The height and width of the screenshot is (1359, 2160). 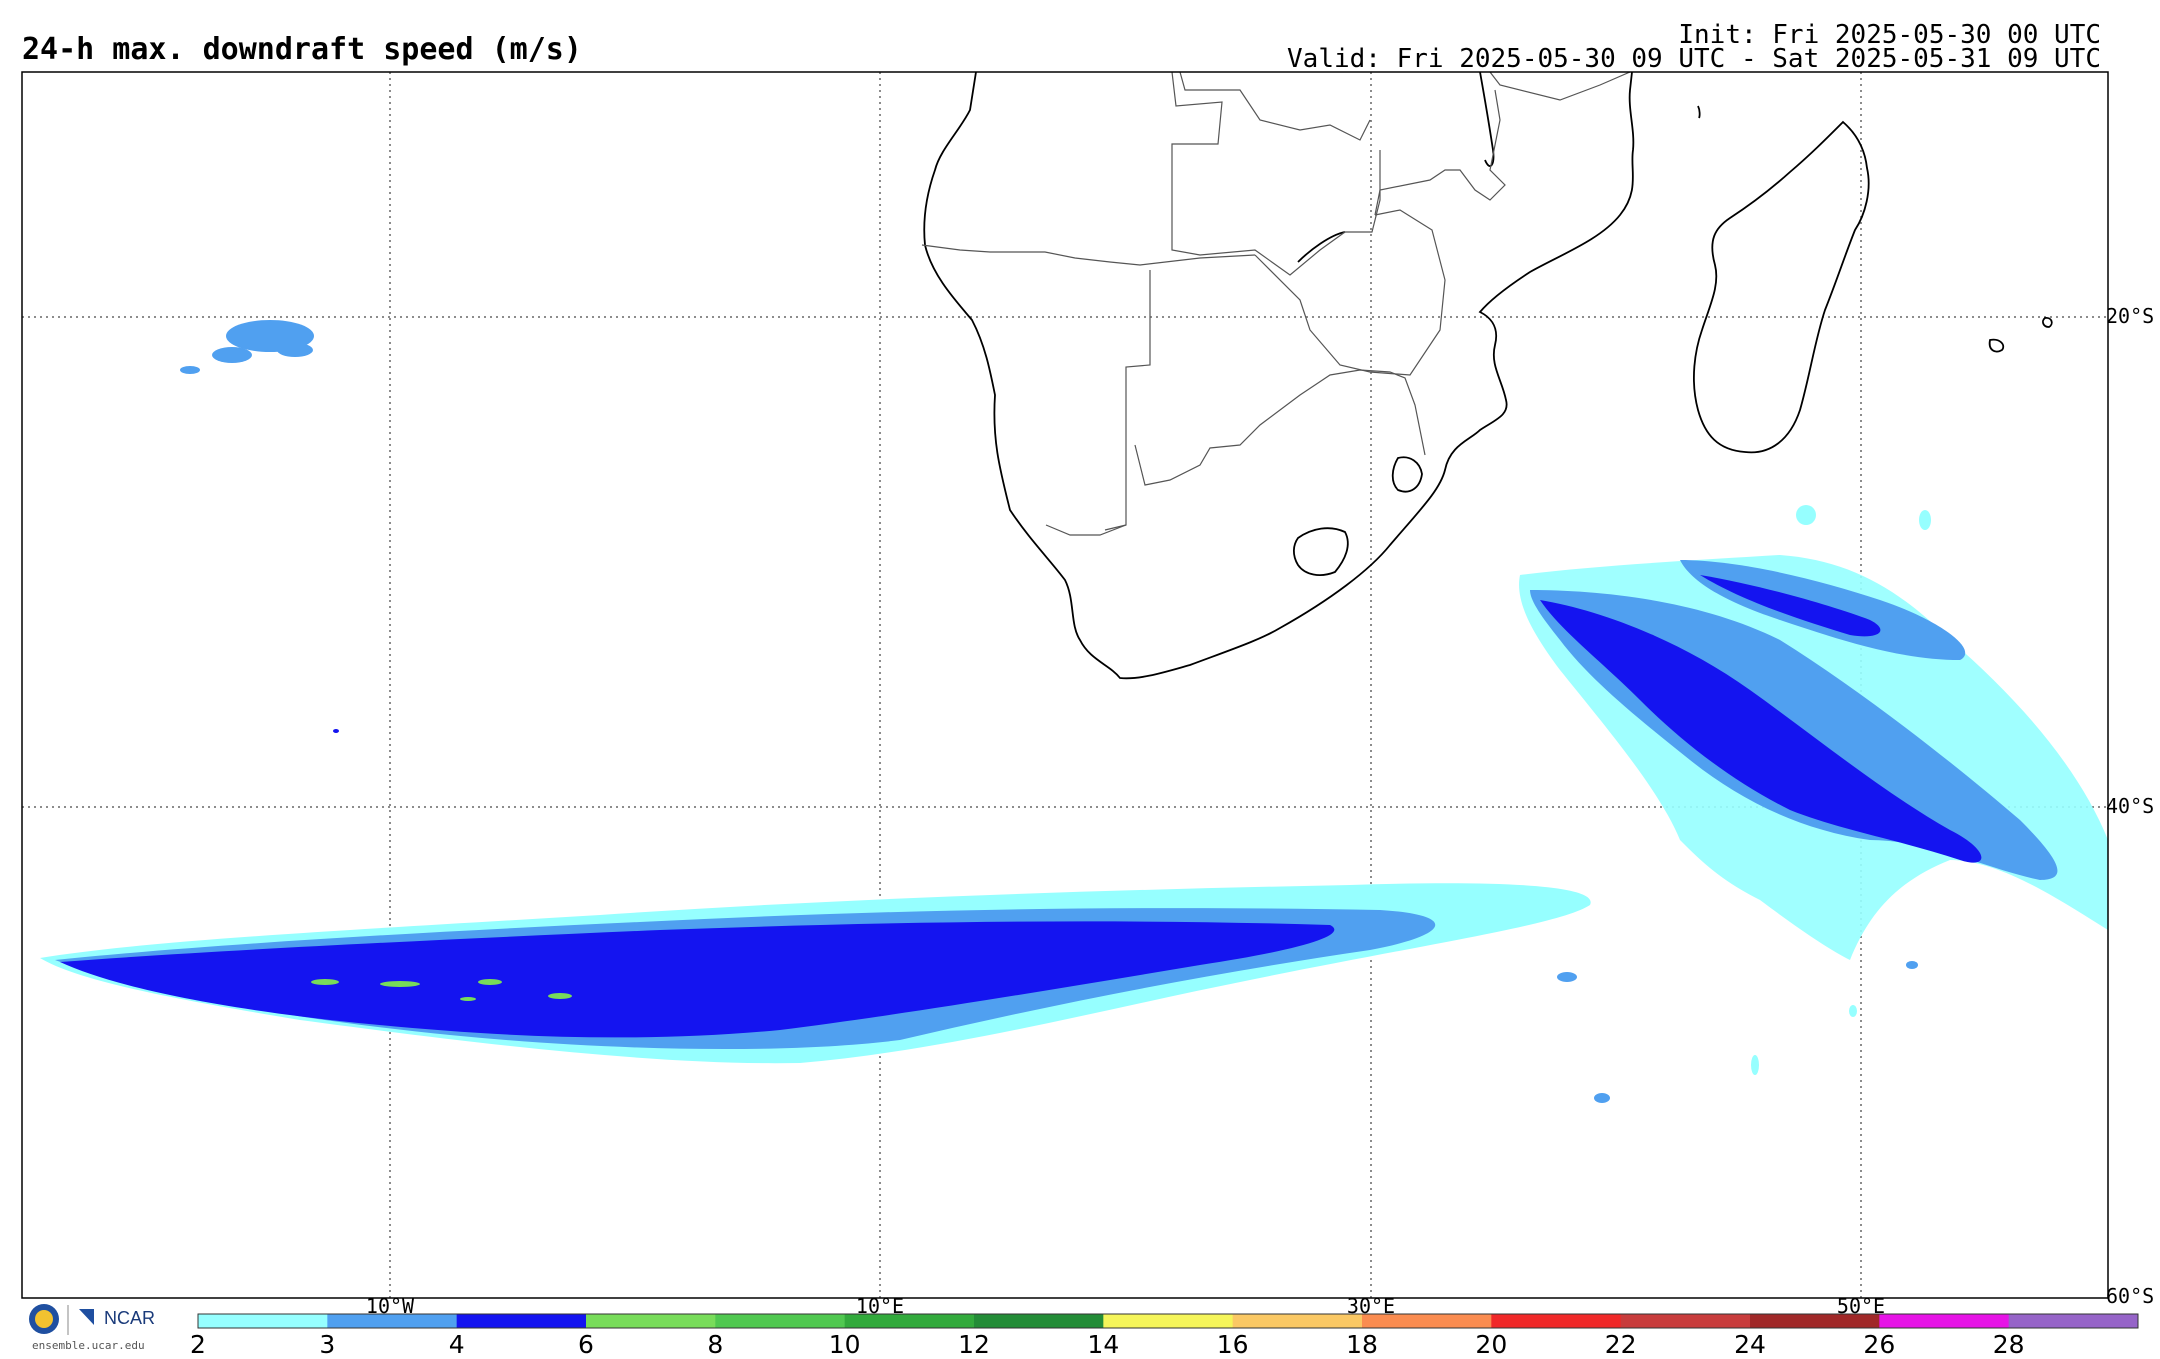 I want to click on init-time: Init: Fri 2025-05-30 00 UTC, so click(x=1889, y=35).